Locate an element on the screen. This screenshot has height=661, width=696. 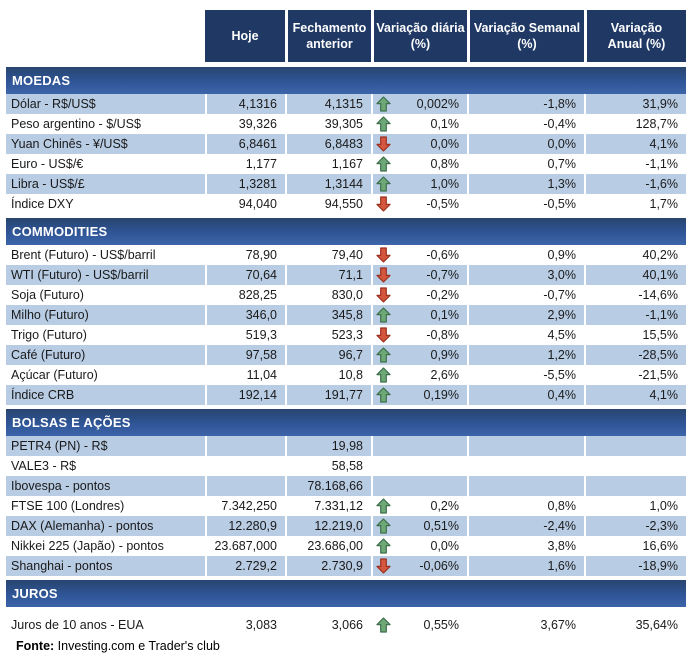
variacao-diaria-cell: 0,0% is located at coordinates (419, 144).